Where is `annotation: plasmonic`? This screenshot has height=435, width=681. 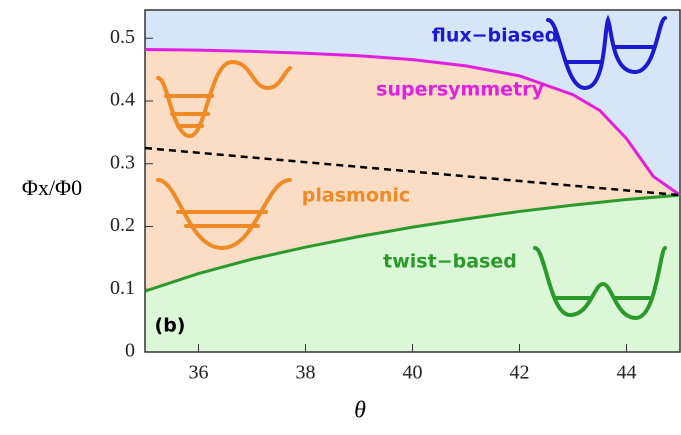
annotation: plasmonic is located at coordinates (356, 196).